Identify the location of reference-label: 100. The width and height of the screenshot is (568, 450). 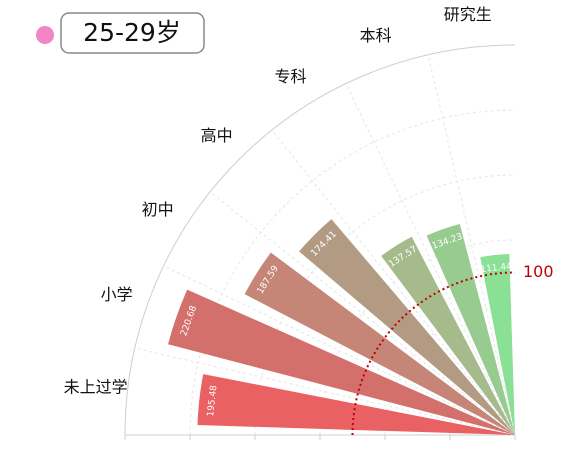
(538, 271).